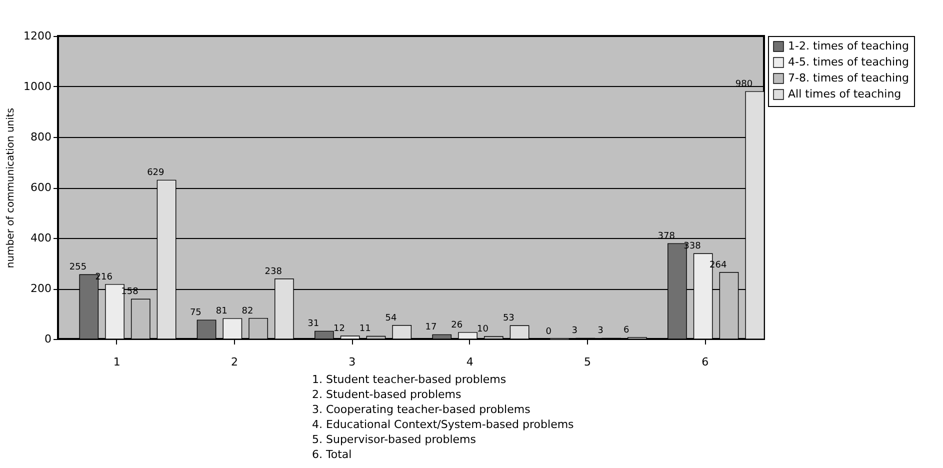 This screenshot has width=943, height=468. Describe the element at coordinates (365, 329) in the screenshot. I see `data-label: 11` at that location.